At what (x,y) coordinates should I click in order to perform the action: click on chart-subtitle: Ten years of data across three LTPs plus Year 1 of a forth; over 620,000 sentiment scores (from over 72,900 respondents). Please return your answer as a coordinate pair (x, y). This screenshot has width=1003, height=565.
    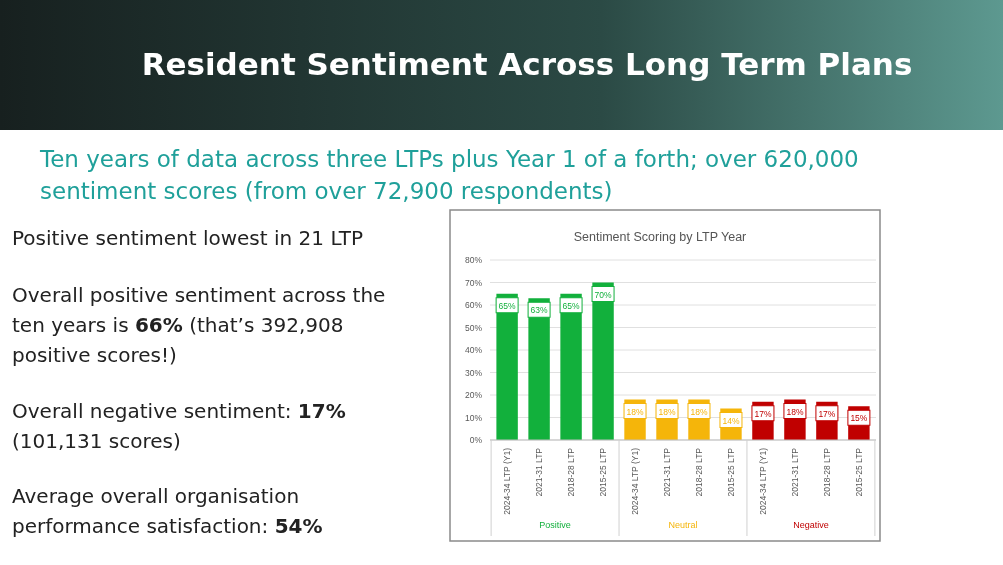
    Looking at the image, I should click on (449, 175).